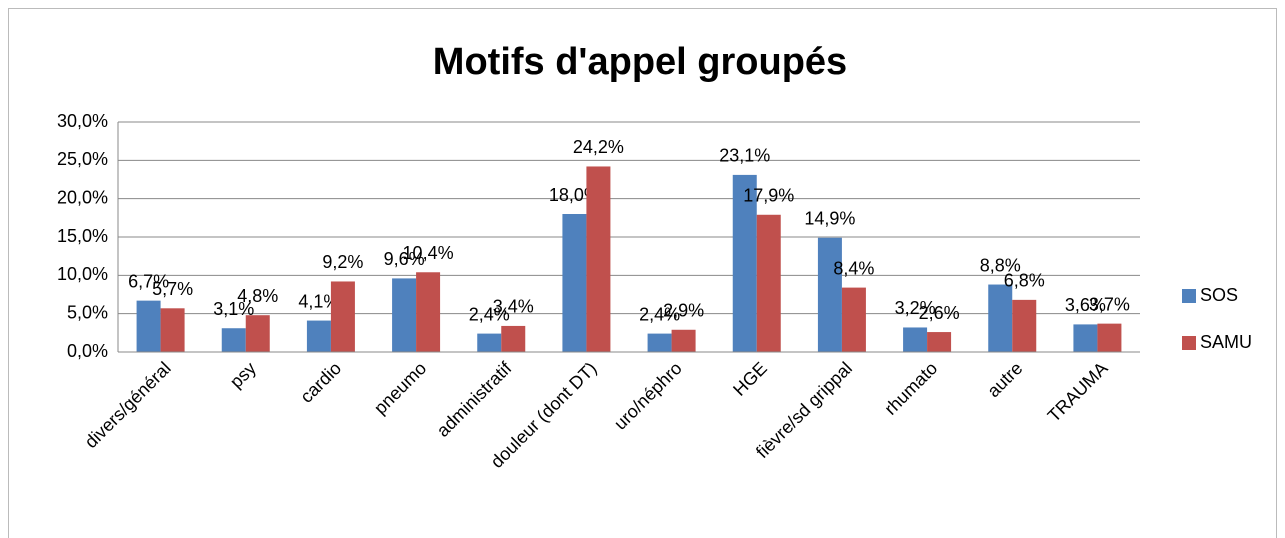 The height and width of the screenshot is (538, 1285). Describe the element at coordinates (82, 274) in the screenshot. I see `y-tick-label: 10,0%` at that location.